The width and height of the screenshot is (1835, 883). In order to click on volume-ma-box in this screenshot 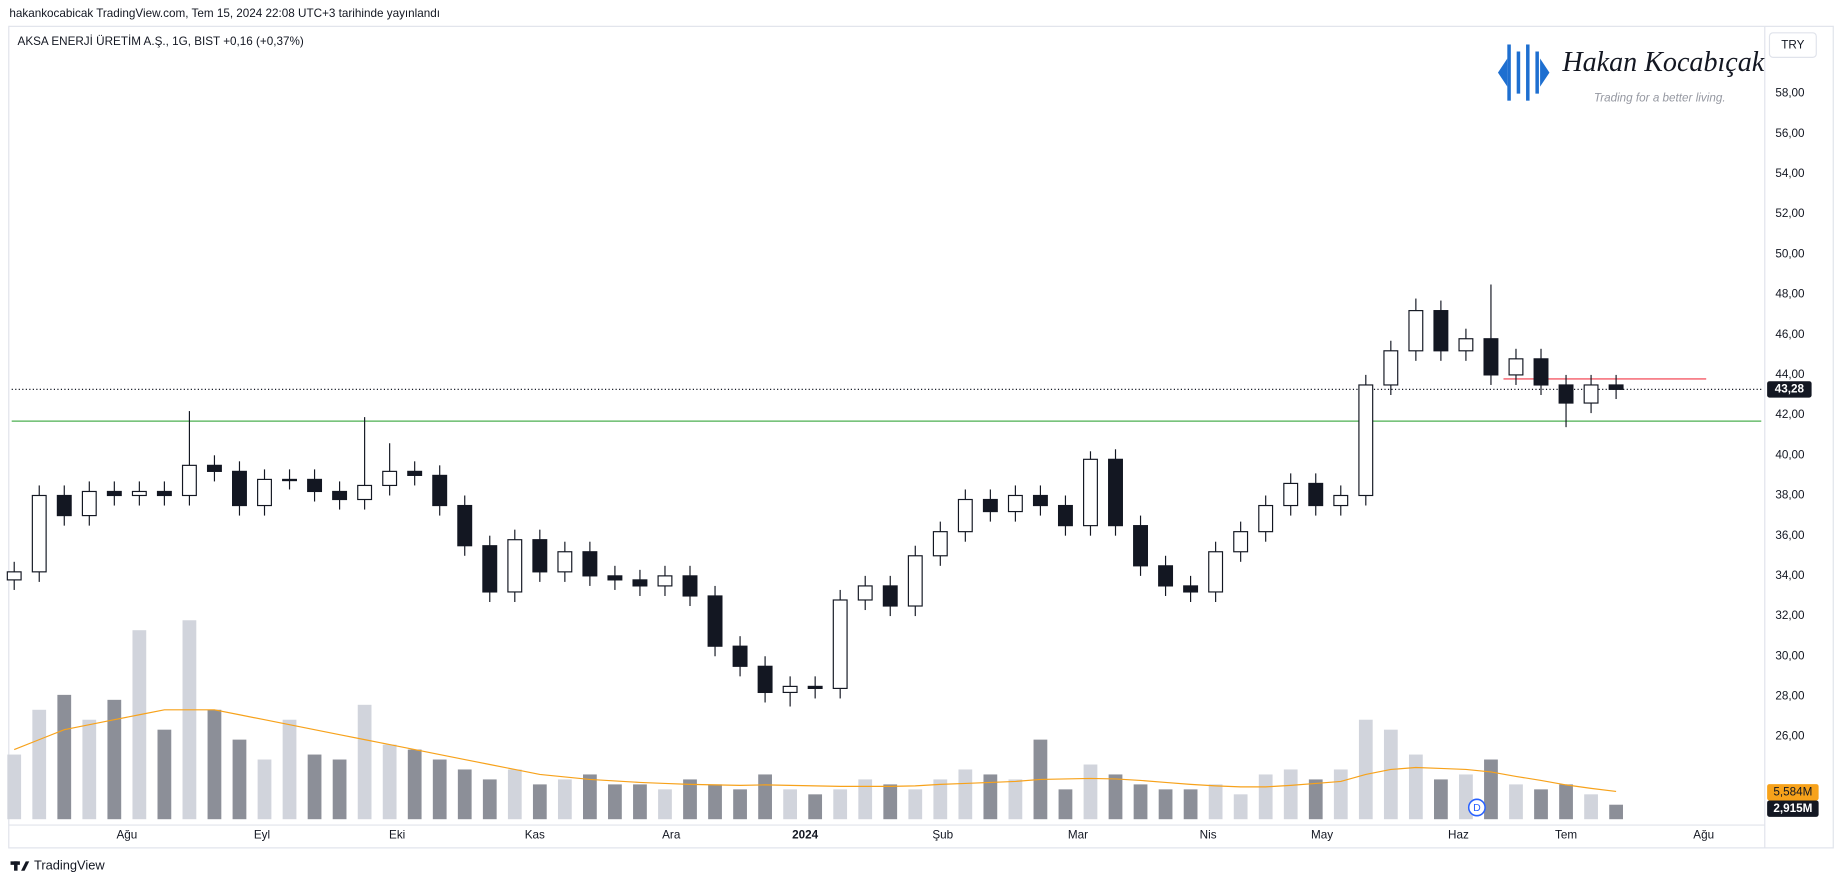, I will do `click(1793, 792)`.